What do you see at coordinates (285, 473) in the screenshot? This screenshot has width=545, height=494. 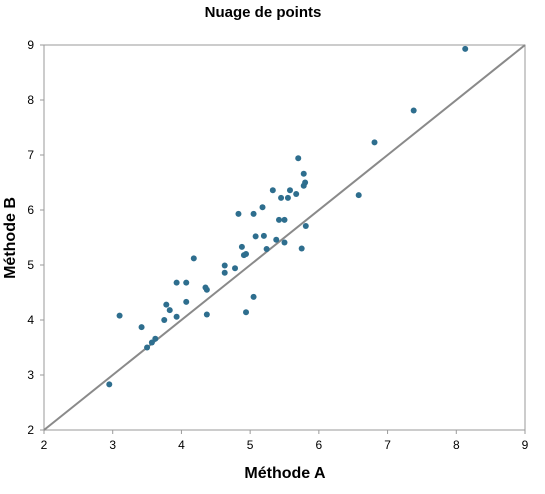 I see `x-axis-label: Méthode A` at bounding box center [285, 473].